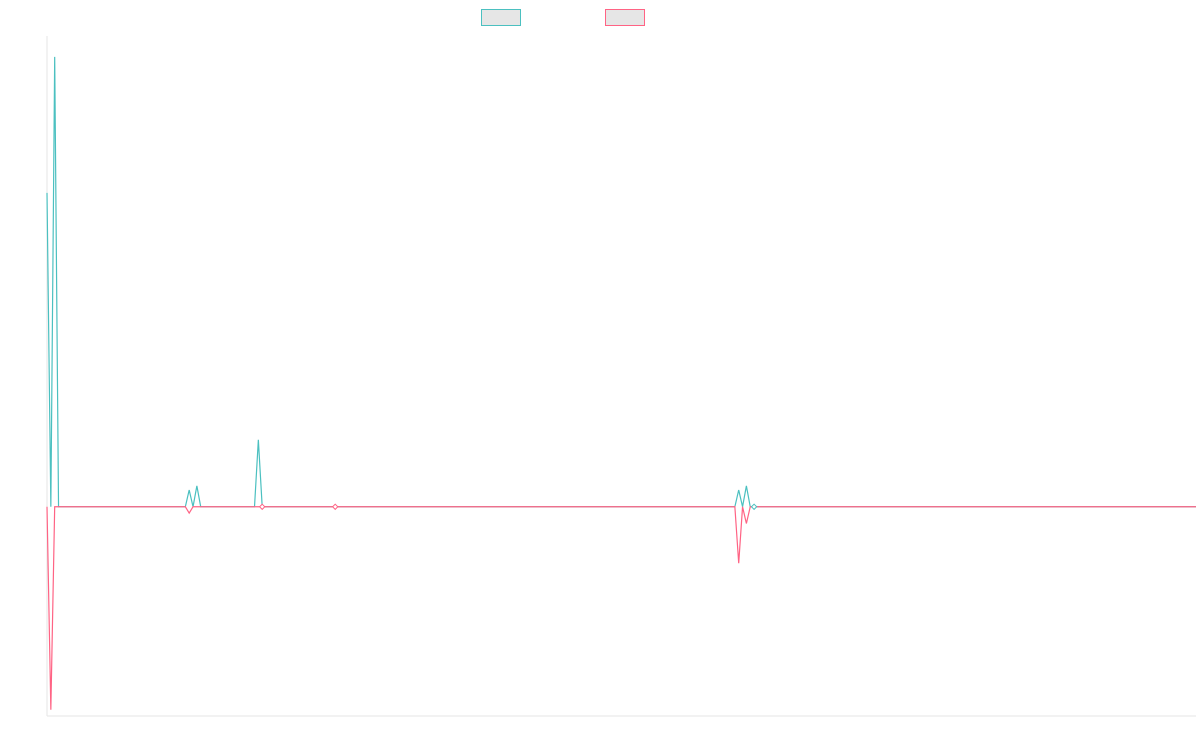 Image resolution: width=1200 pixels, height=750 pixels. I want to click on legend, so click(563, 17).